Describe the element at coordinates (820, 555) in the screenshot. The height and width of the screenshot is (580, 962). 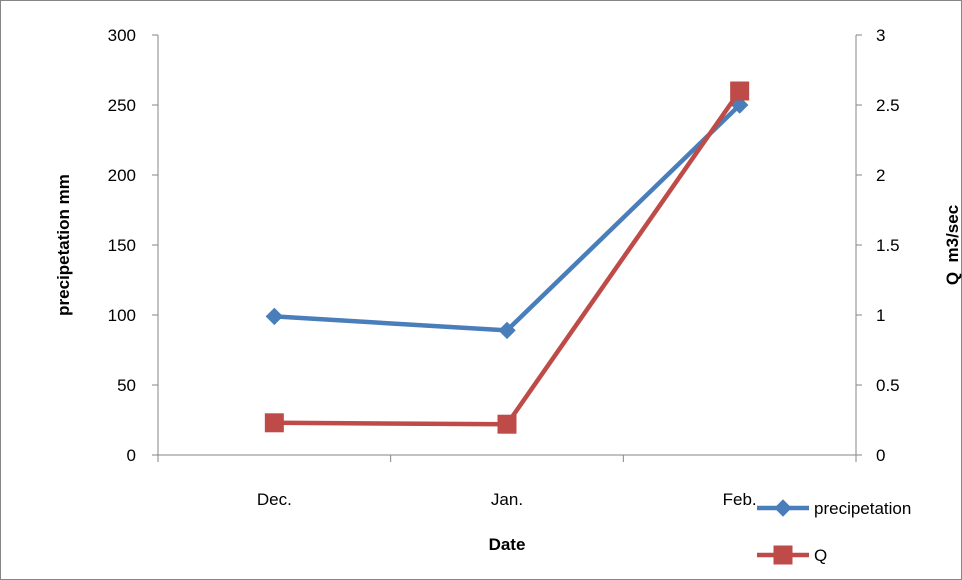
I see `legend-label-q: Q` at that location.